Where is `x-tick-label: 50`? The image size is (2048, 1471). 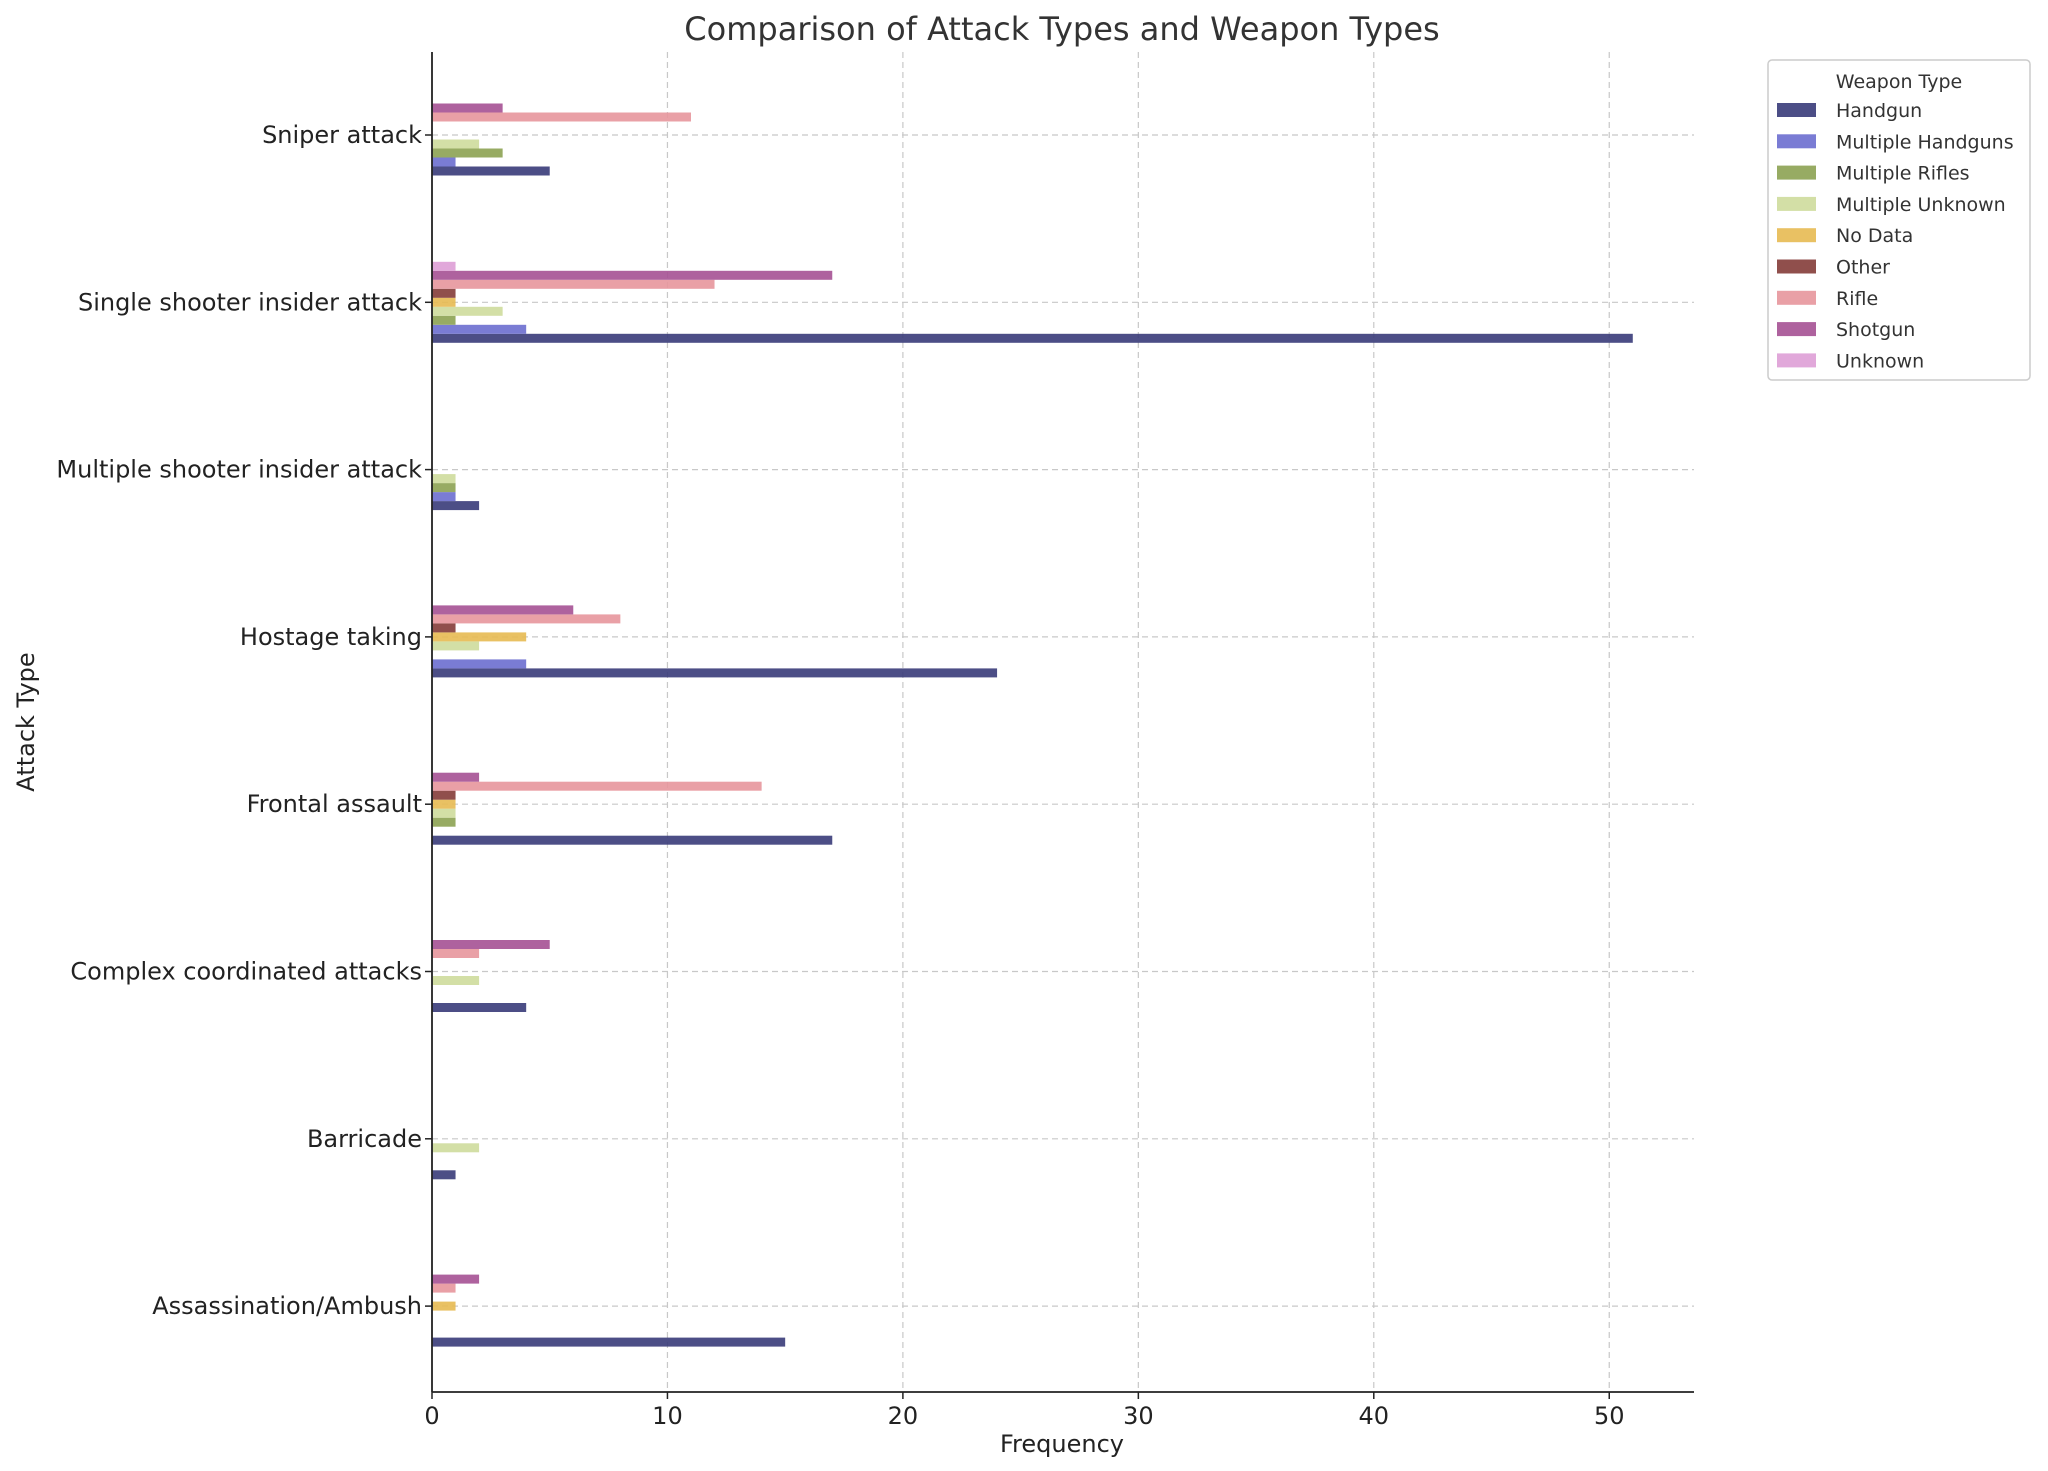 x-tick-label: 50 is located at coordinates (1609, 1416).